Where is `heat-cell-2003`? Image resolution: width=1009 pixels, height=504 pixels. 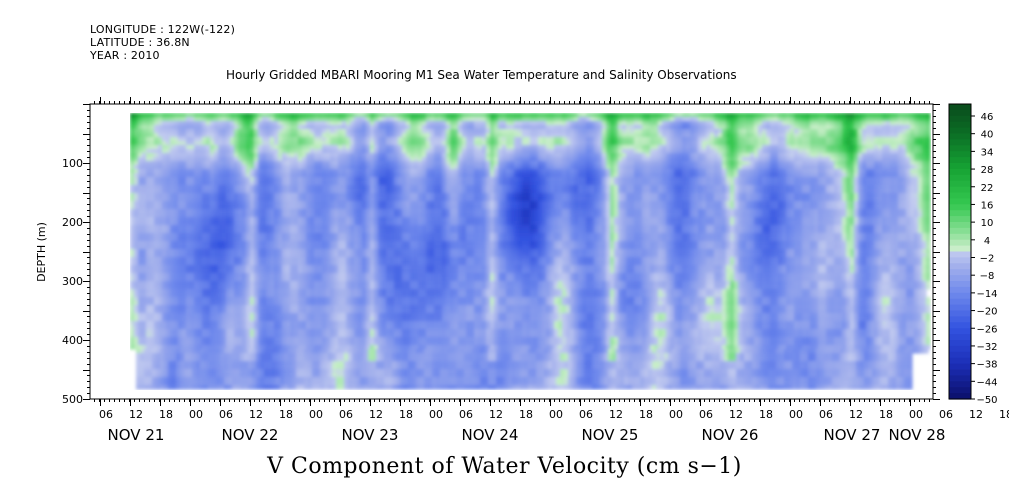
heat-cell-2003 is located at coordinates (276, 155).